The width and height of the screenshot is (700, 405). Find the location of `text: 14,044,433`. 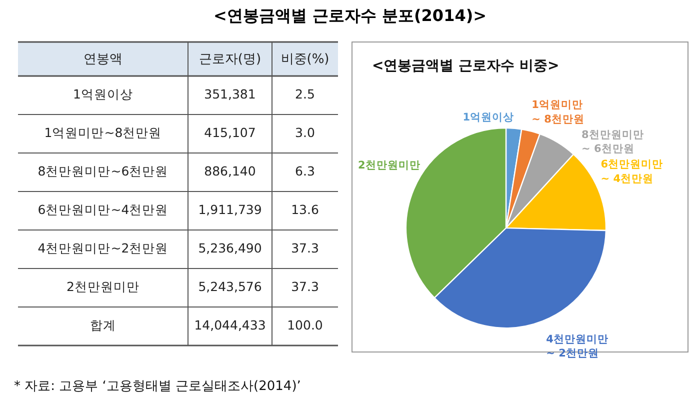

text: 14,044,433 is located at coordinates (230, 325).